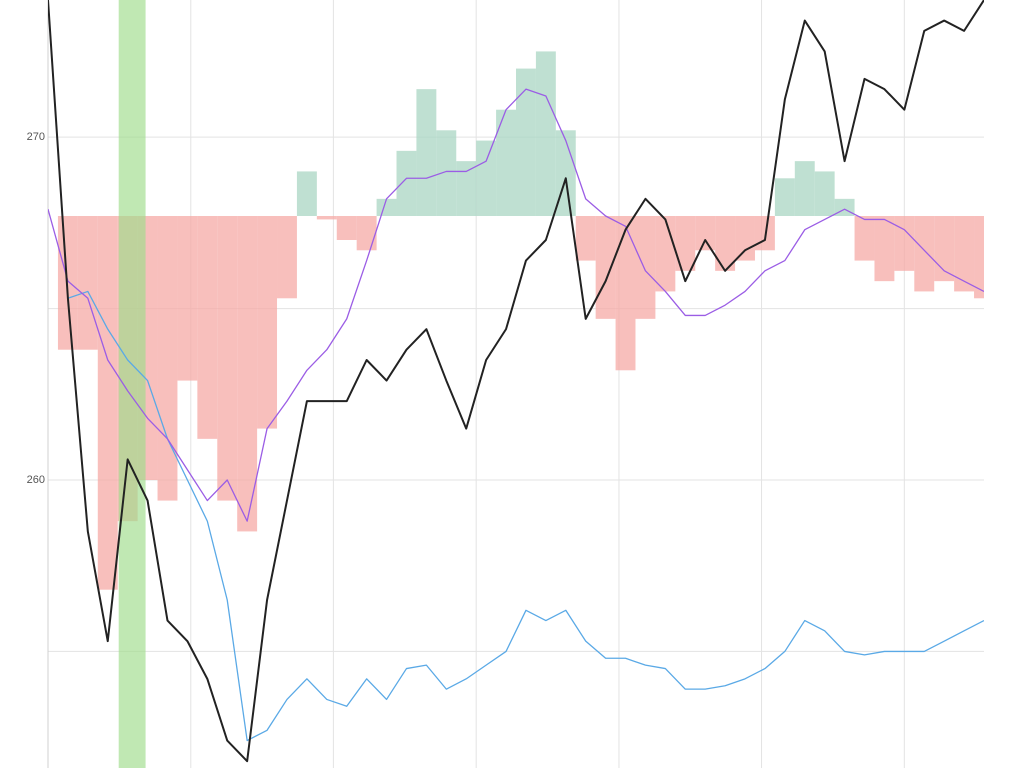 Image resolution: width=1024 pixels, height=768 pixels. I want to click on axis-labels: 260 270, so click(36, 308).